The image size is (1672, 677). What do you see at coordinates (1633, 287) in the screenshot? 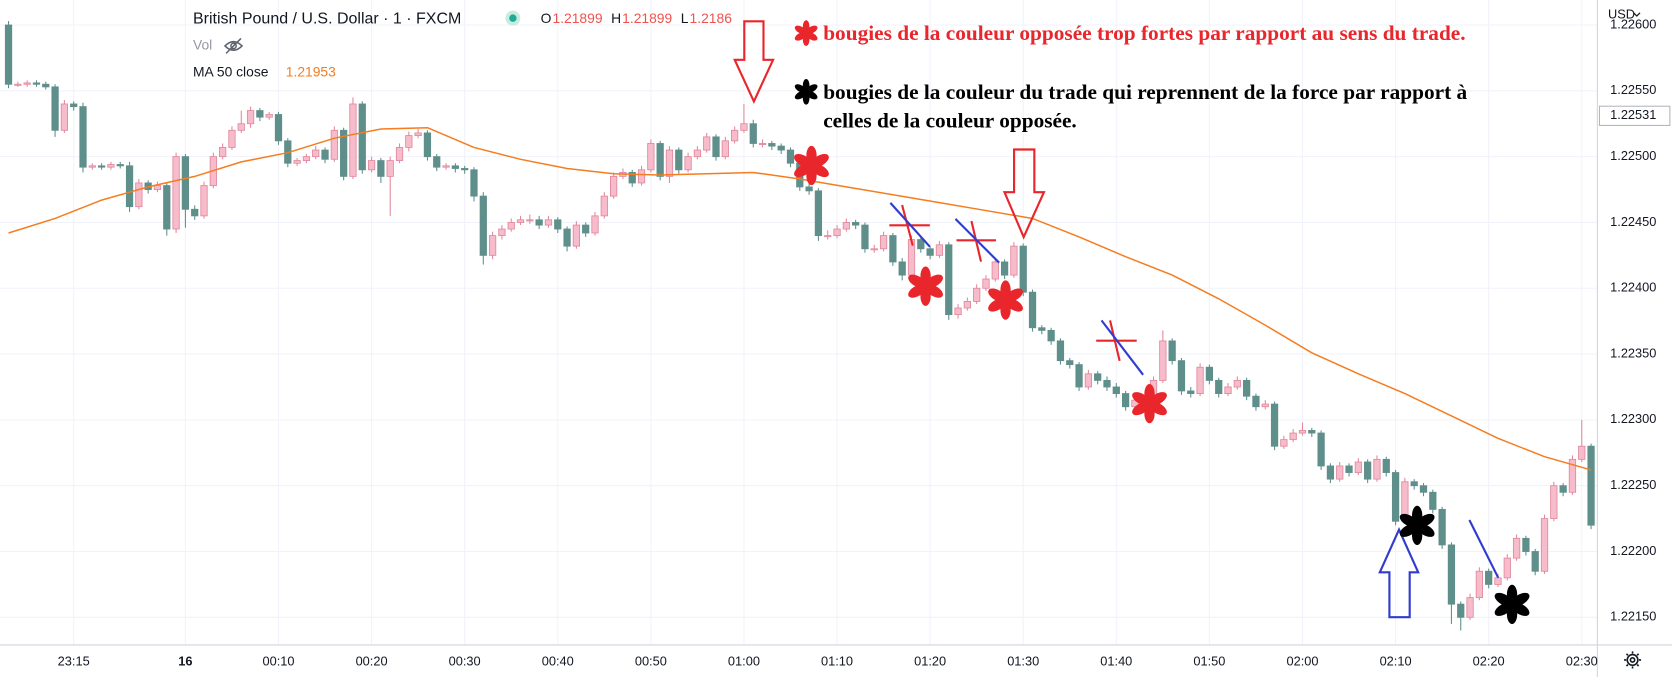
I see `y-tick-label: 1.22400` at bounding box center [1633, 287].